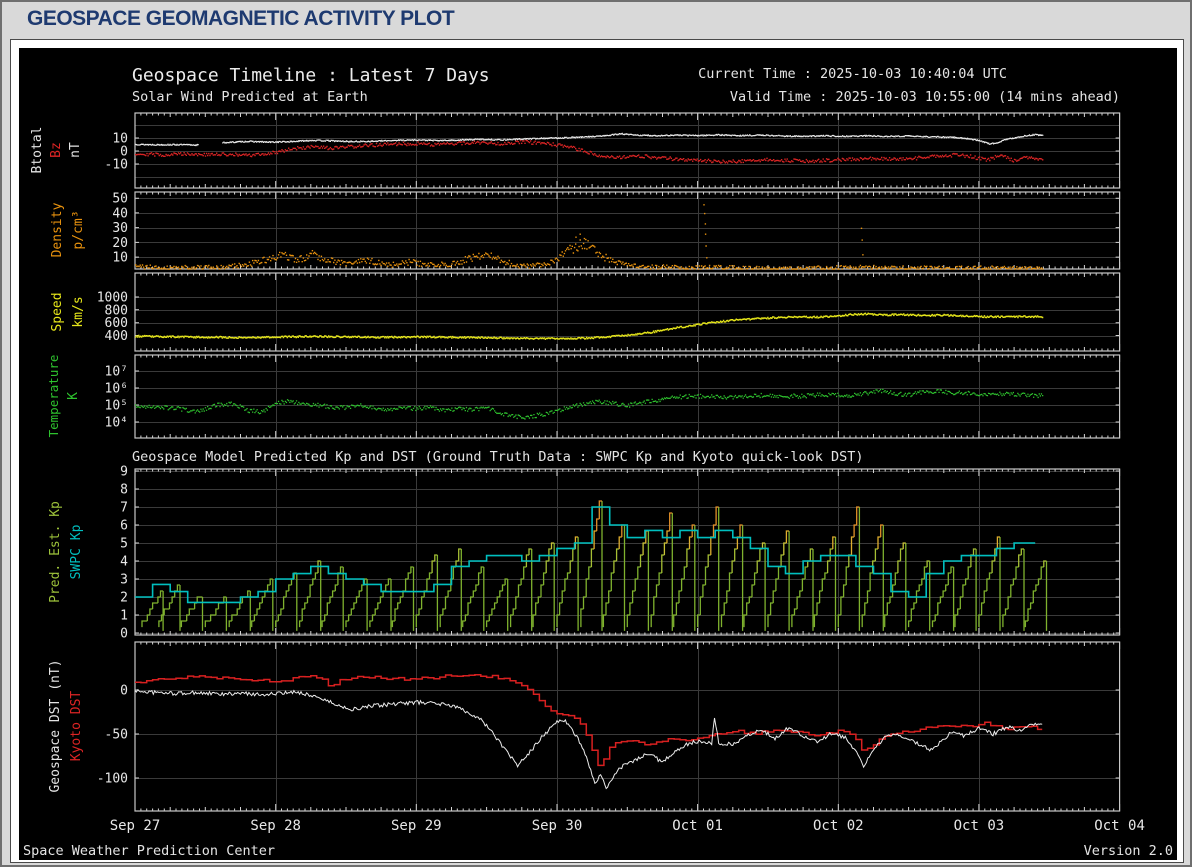 The image size is (1192, 867). What do you see at coordinates (57, 229) in the screenshot?
I see `density-axis-label: Density` at bounding box center [57, 229].